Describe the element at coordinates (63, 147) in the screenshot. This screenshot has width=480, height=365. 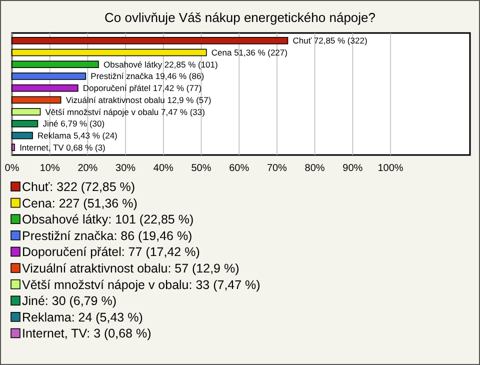
I see `data-label: Internet, TV 0,68 % (3)` at that location.